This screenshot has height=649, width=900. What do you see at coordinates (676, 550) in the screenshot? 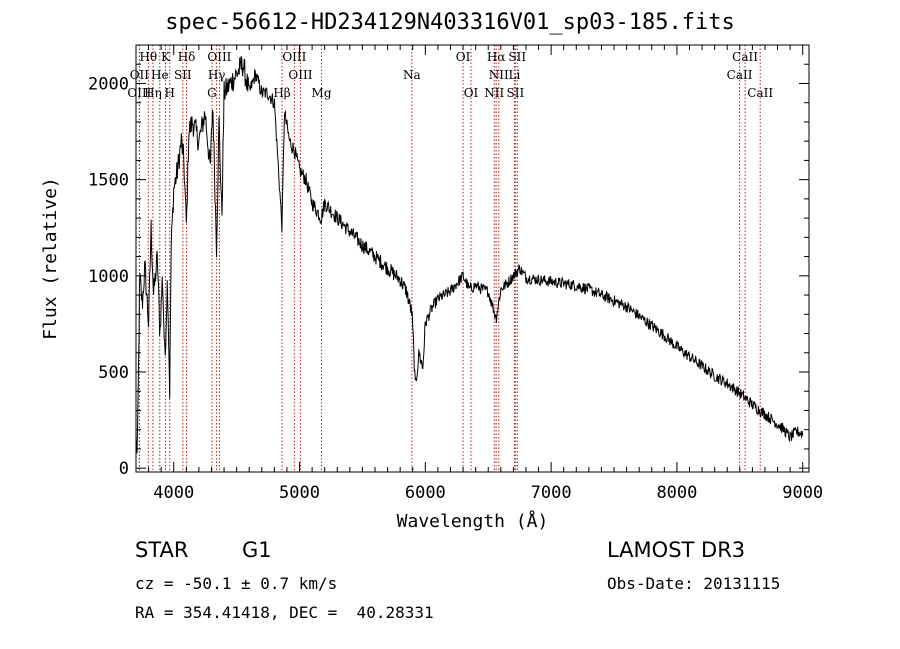
I see `survey-name: LAMOST DR3` at bounding box center [676, 550].